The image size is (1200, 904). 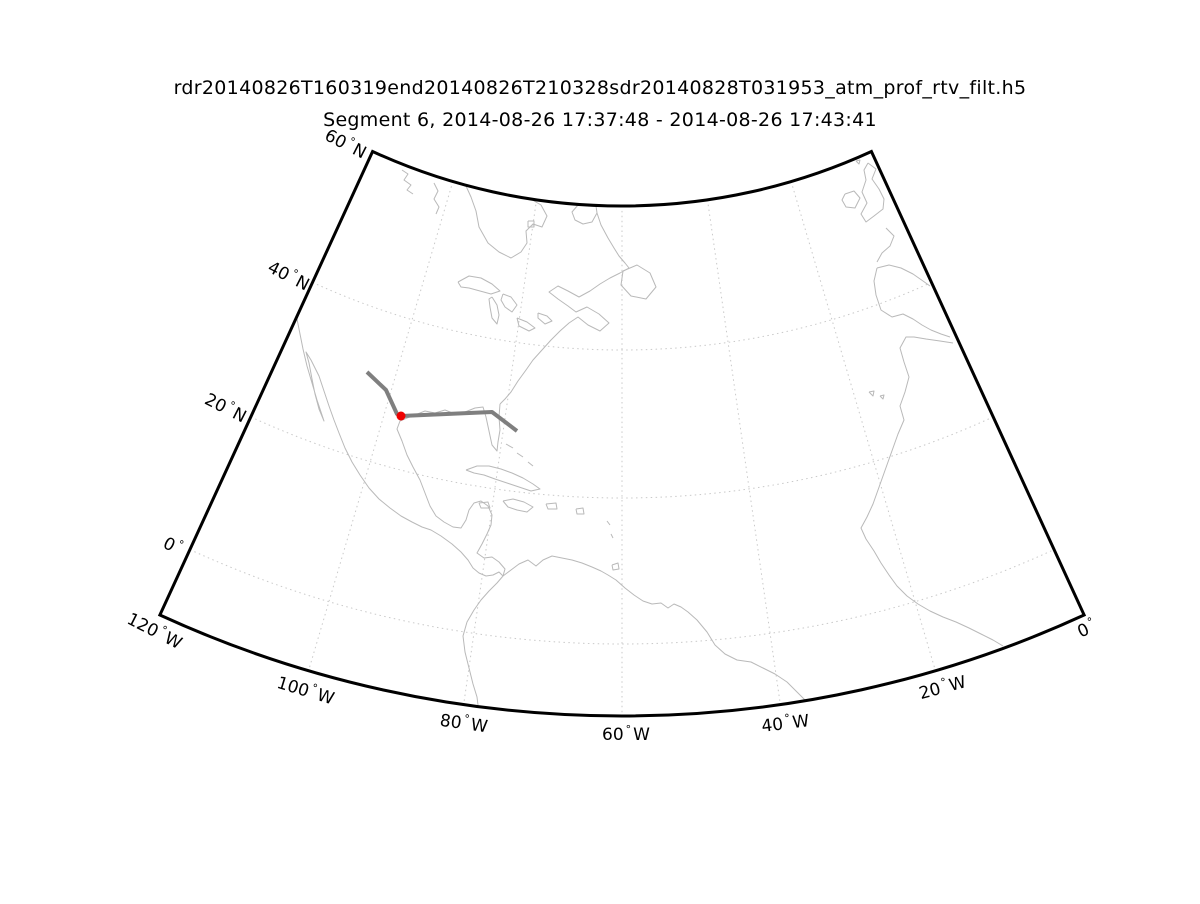 What do you see at coordinates (345, 144) in the screenshot?
I see `graticule-label: 60°N` at bounding box center [345, 144].